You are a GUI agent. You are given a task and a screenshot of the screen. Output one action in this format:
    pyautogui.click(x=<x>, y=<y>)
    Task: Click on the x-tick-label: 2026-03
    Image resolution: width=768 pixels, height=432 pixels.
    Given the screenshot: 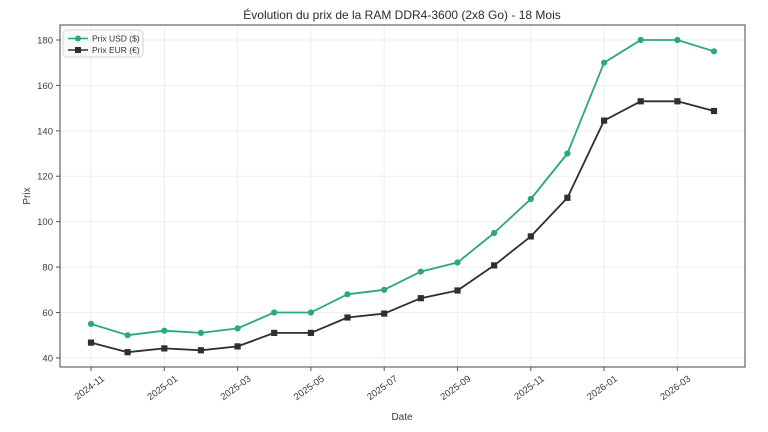 What is the action you would take?
    pyautogui.click(x=675, y=388)
    